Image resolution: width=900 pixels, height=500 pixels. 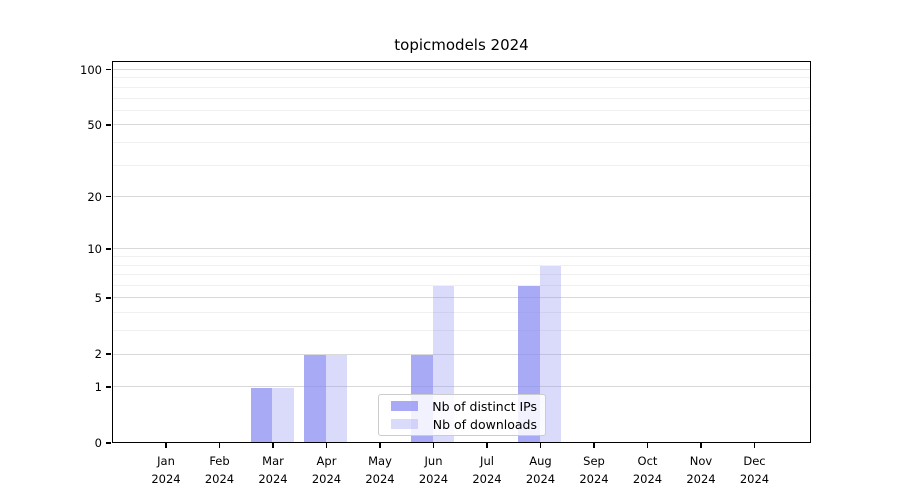 What do you see at coordinates (326, 445) in the screenshot?
I see `x-tick-apr` at bounding box center [326, 445].